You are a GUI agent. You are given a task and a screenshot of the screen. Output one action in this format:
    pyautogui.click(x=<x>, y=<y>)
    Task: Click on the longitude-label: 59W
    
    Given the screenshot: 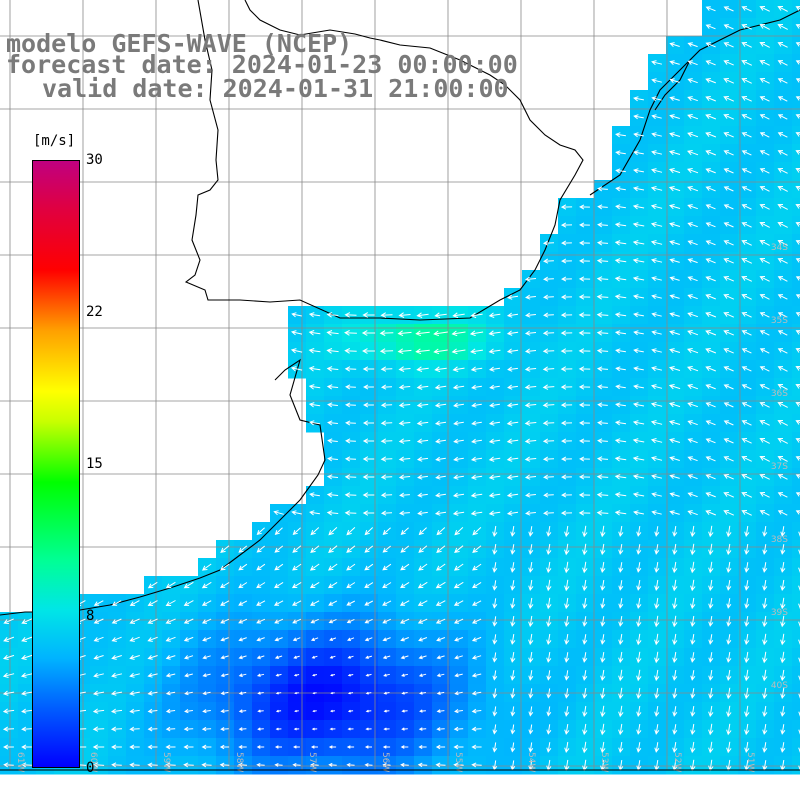 What is the action you would take?
    pyautogui.click(x=166, y=762)
    